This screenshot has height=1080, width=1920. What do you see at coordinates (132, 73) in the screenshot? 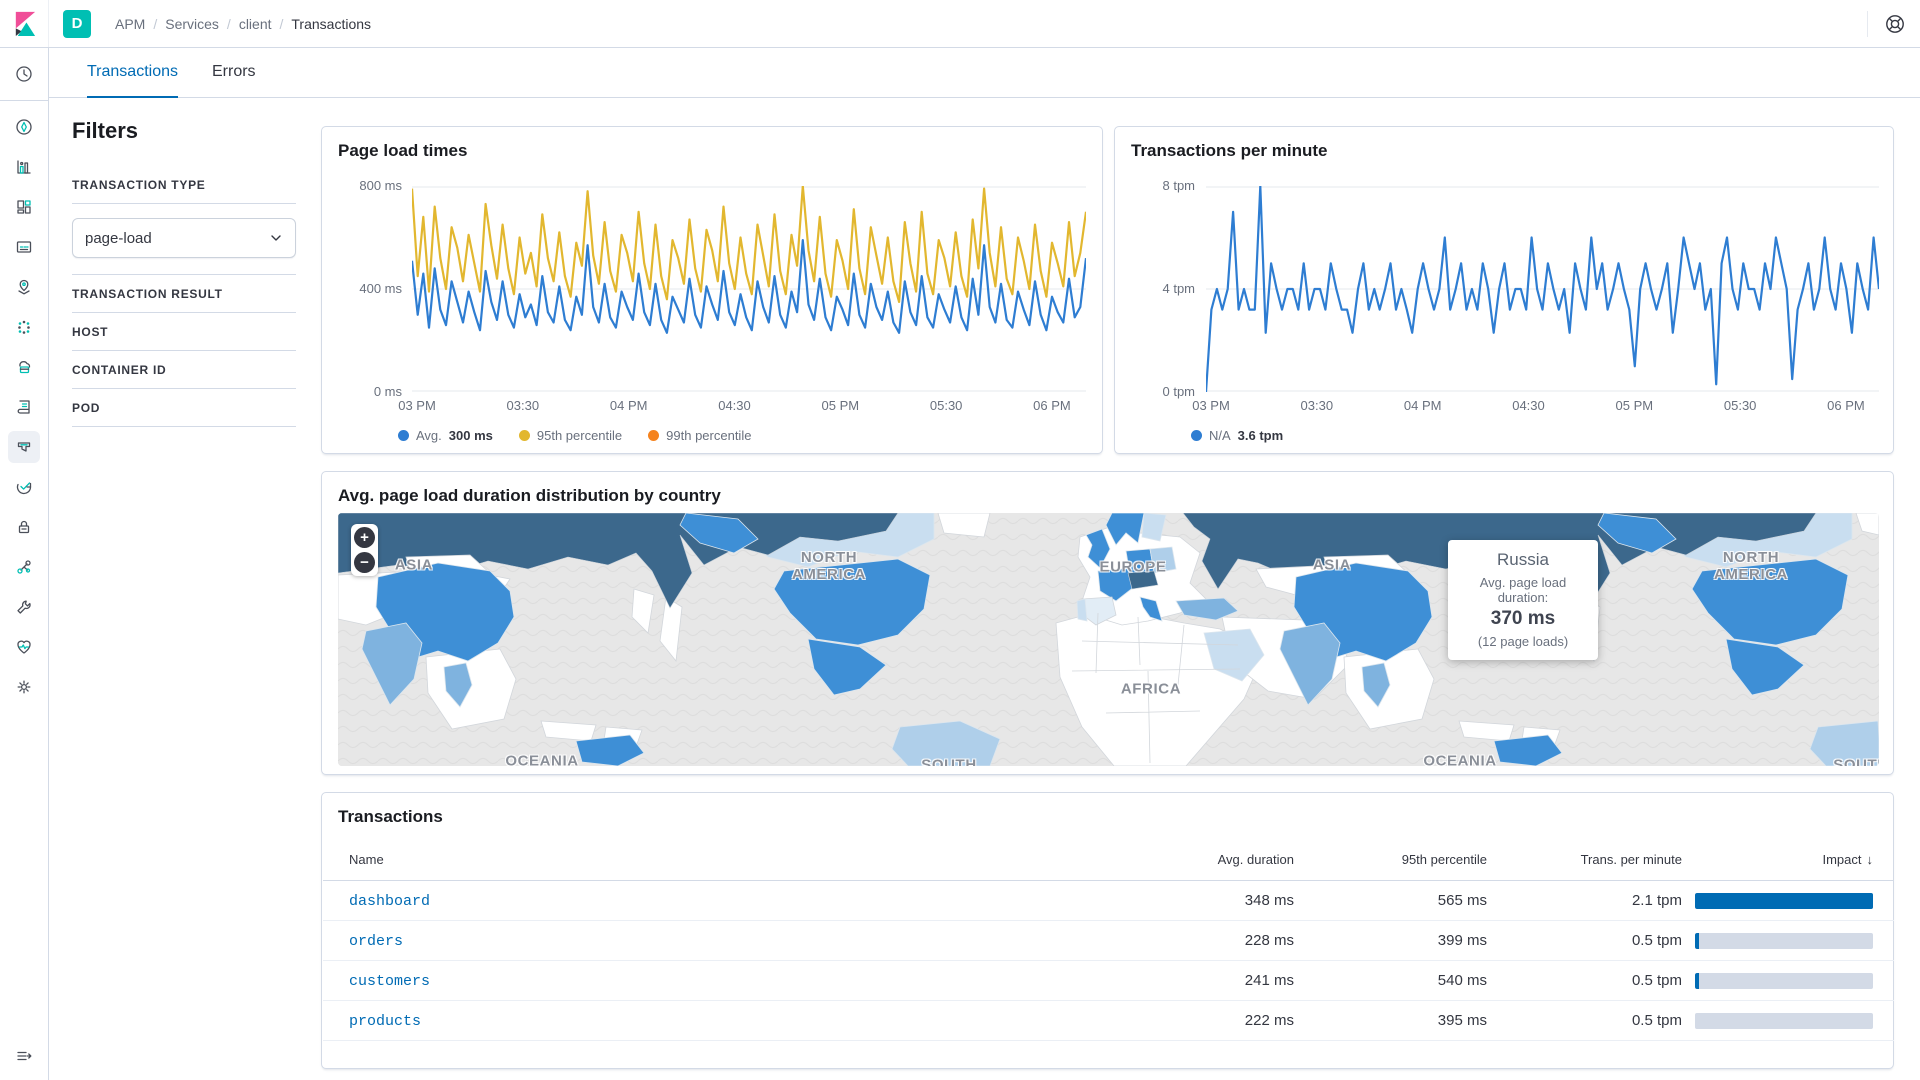
I see `tab-transactions: Transactions` at bounding box center [132, 73].